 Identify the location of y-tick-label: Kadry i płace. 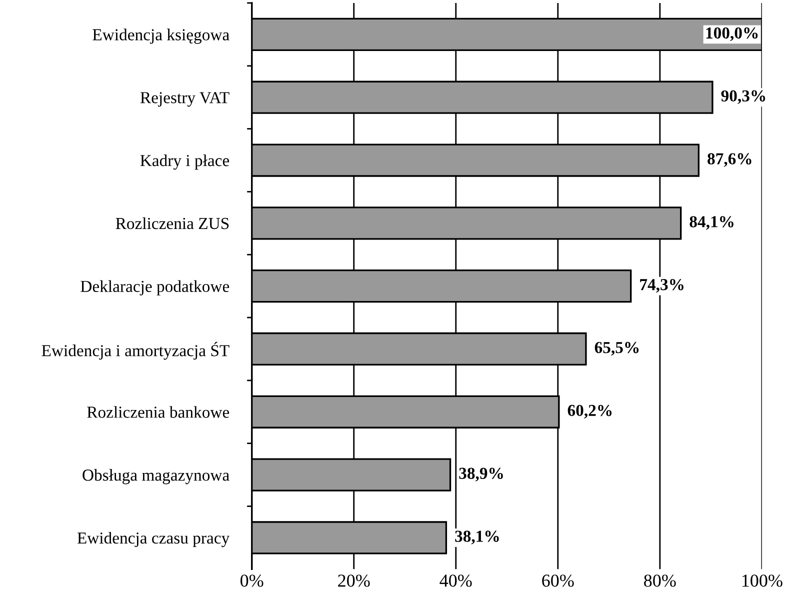
(185, 162).